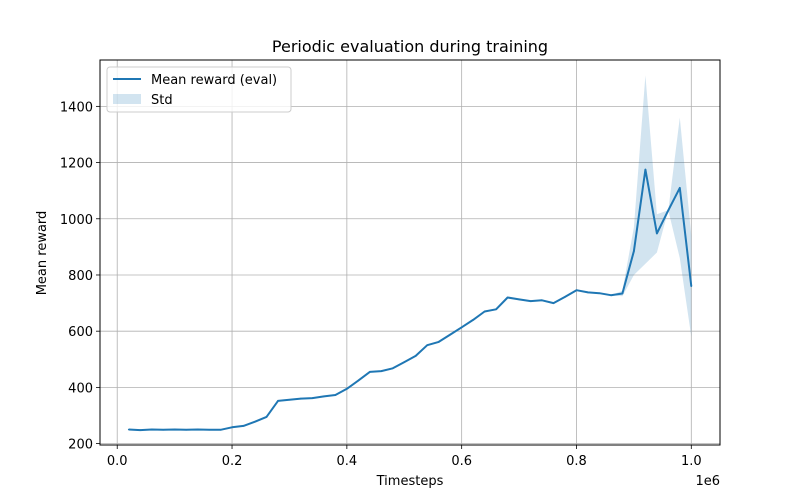 The image size is (800, 500). Describe the element at coordinates (80, 388) in the screenshot. I see `y-tick-label: 400` at that location.